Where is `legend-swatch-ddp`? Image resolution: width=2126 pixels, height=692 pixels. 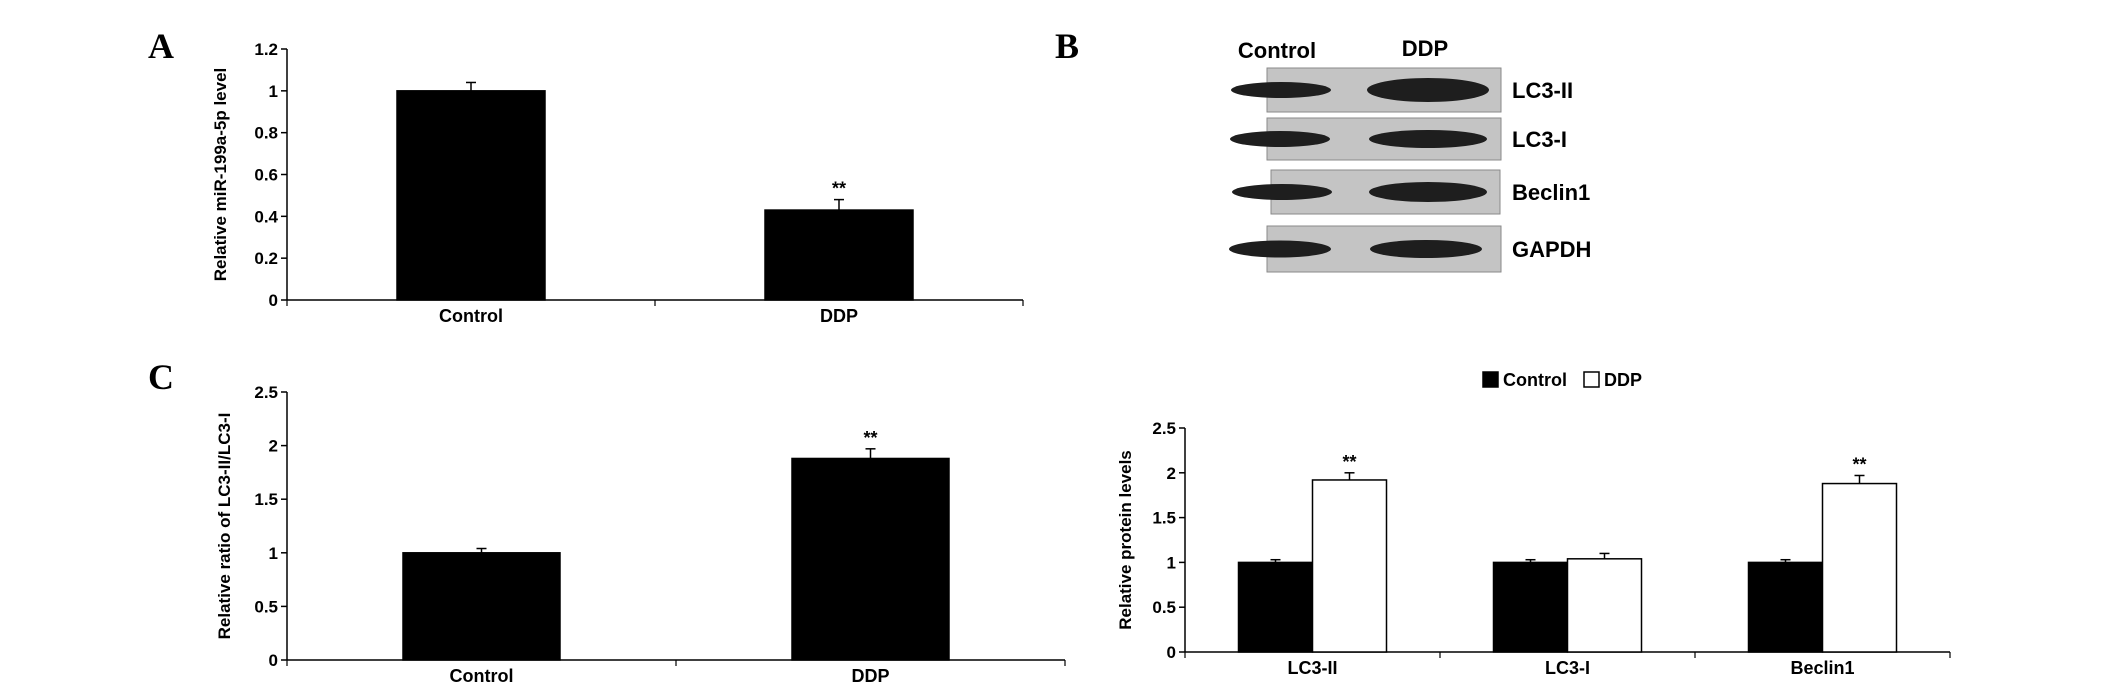
legend-swatch-ddp is located at coordinates (1591, 379).